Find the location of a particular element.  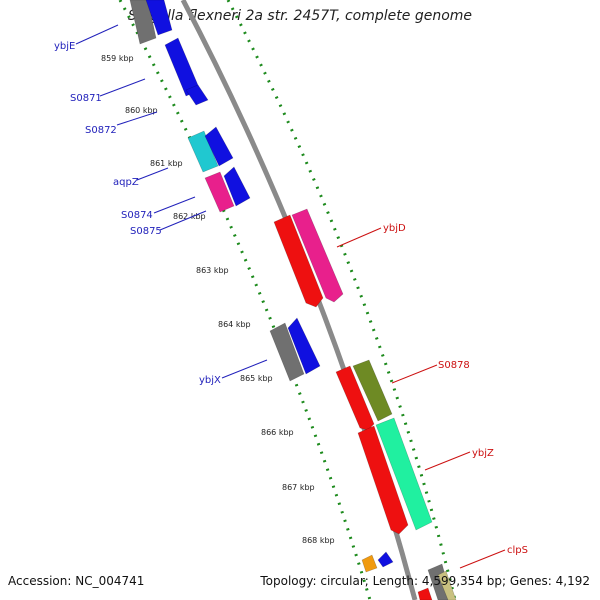

gene-label: S0874 is located at coordinates (137, 215).